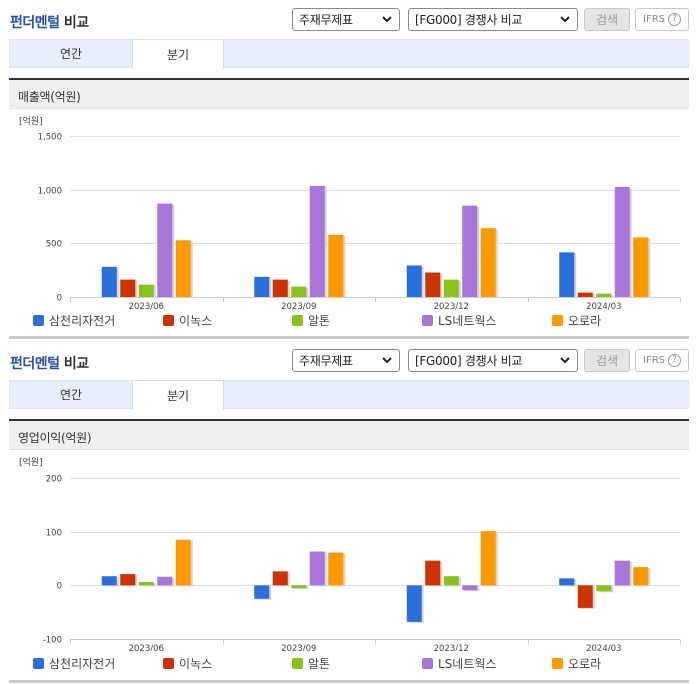 This screenshot has height=684, width=696. What do you see at coordinates (59, 587) in the screenshot?
I see `y-tick-label: 0` at bounding box center [59, 587].